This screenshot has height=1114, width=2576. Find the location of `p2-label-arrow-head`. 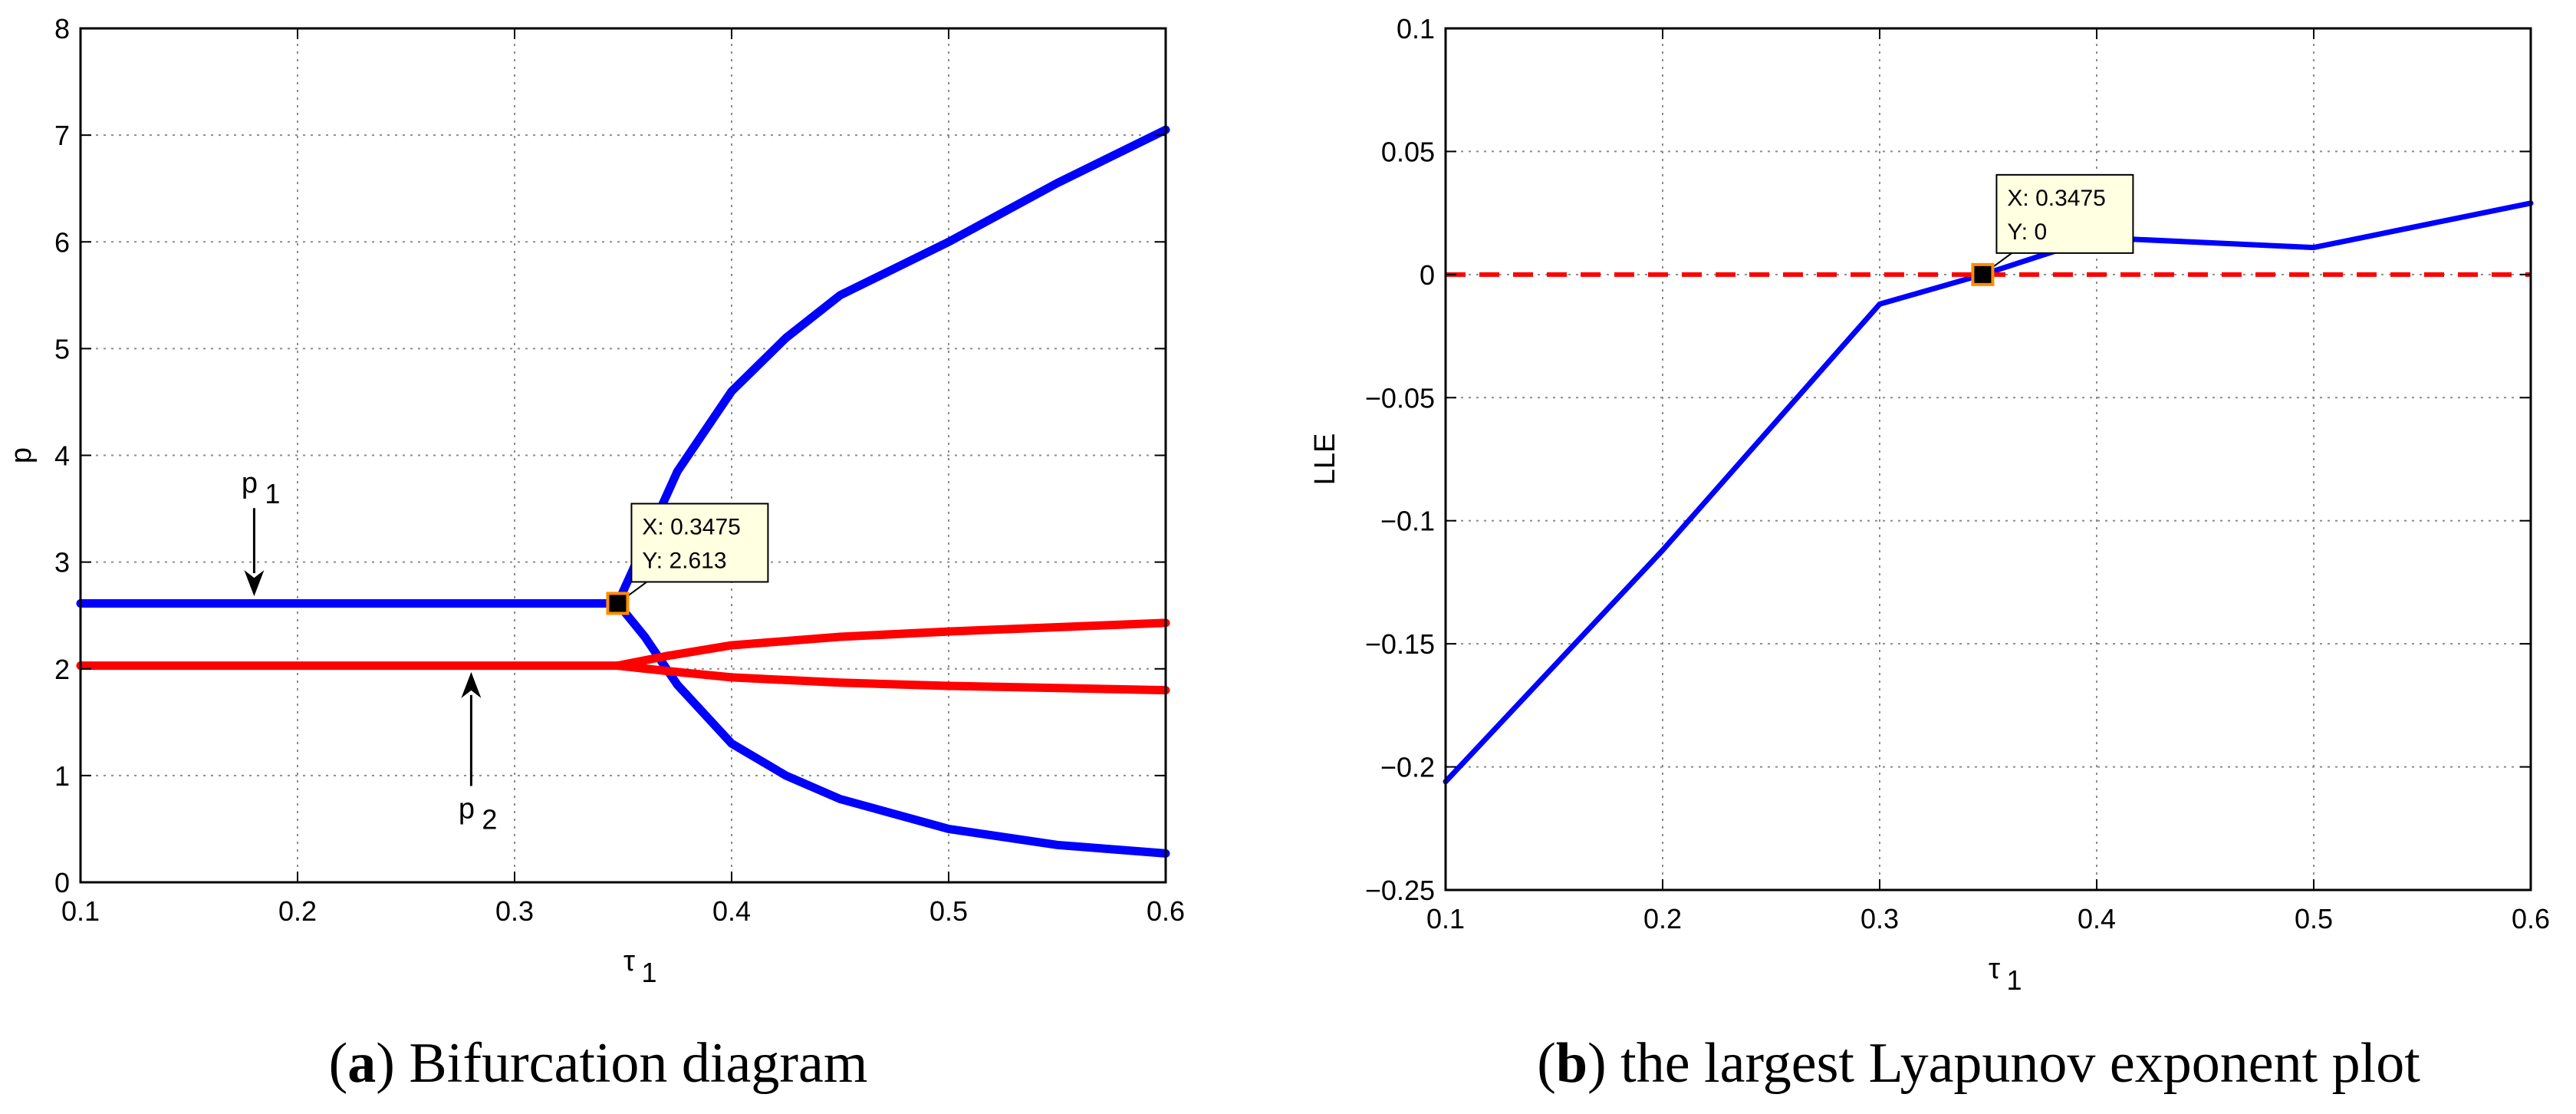

p2-label-arrow-head is located at coordinates (471, 684).